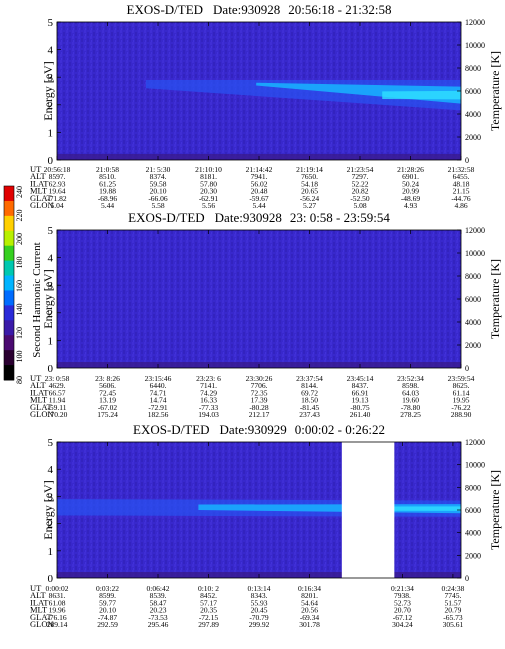  What do you see at coordinates (410, 400) in the screenshot?
I see `table-cell: 19.60` at bounding box center [410, 400].